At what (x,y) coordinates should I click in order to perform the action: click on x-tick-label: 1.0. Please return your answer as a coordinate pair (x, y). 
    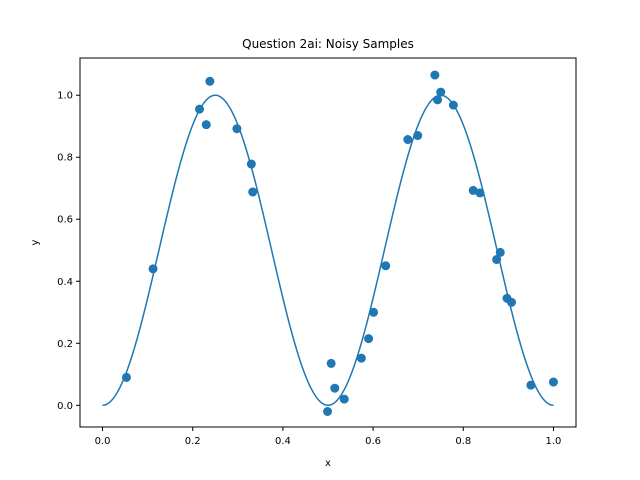
    Looking at the image, I should click on (554, 441).